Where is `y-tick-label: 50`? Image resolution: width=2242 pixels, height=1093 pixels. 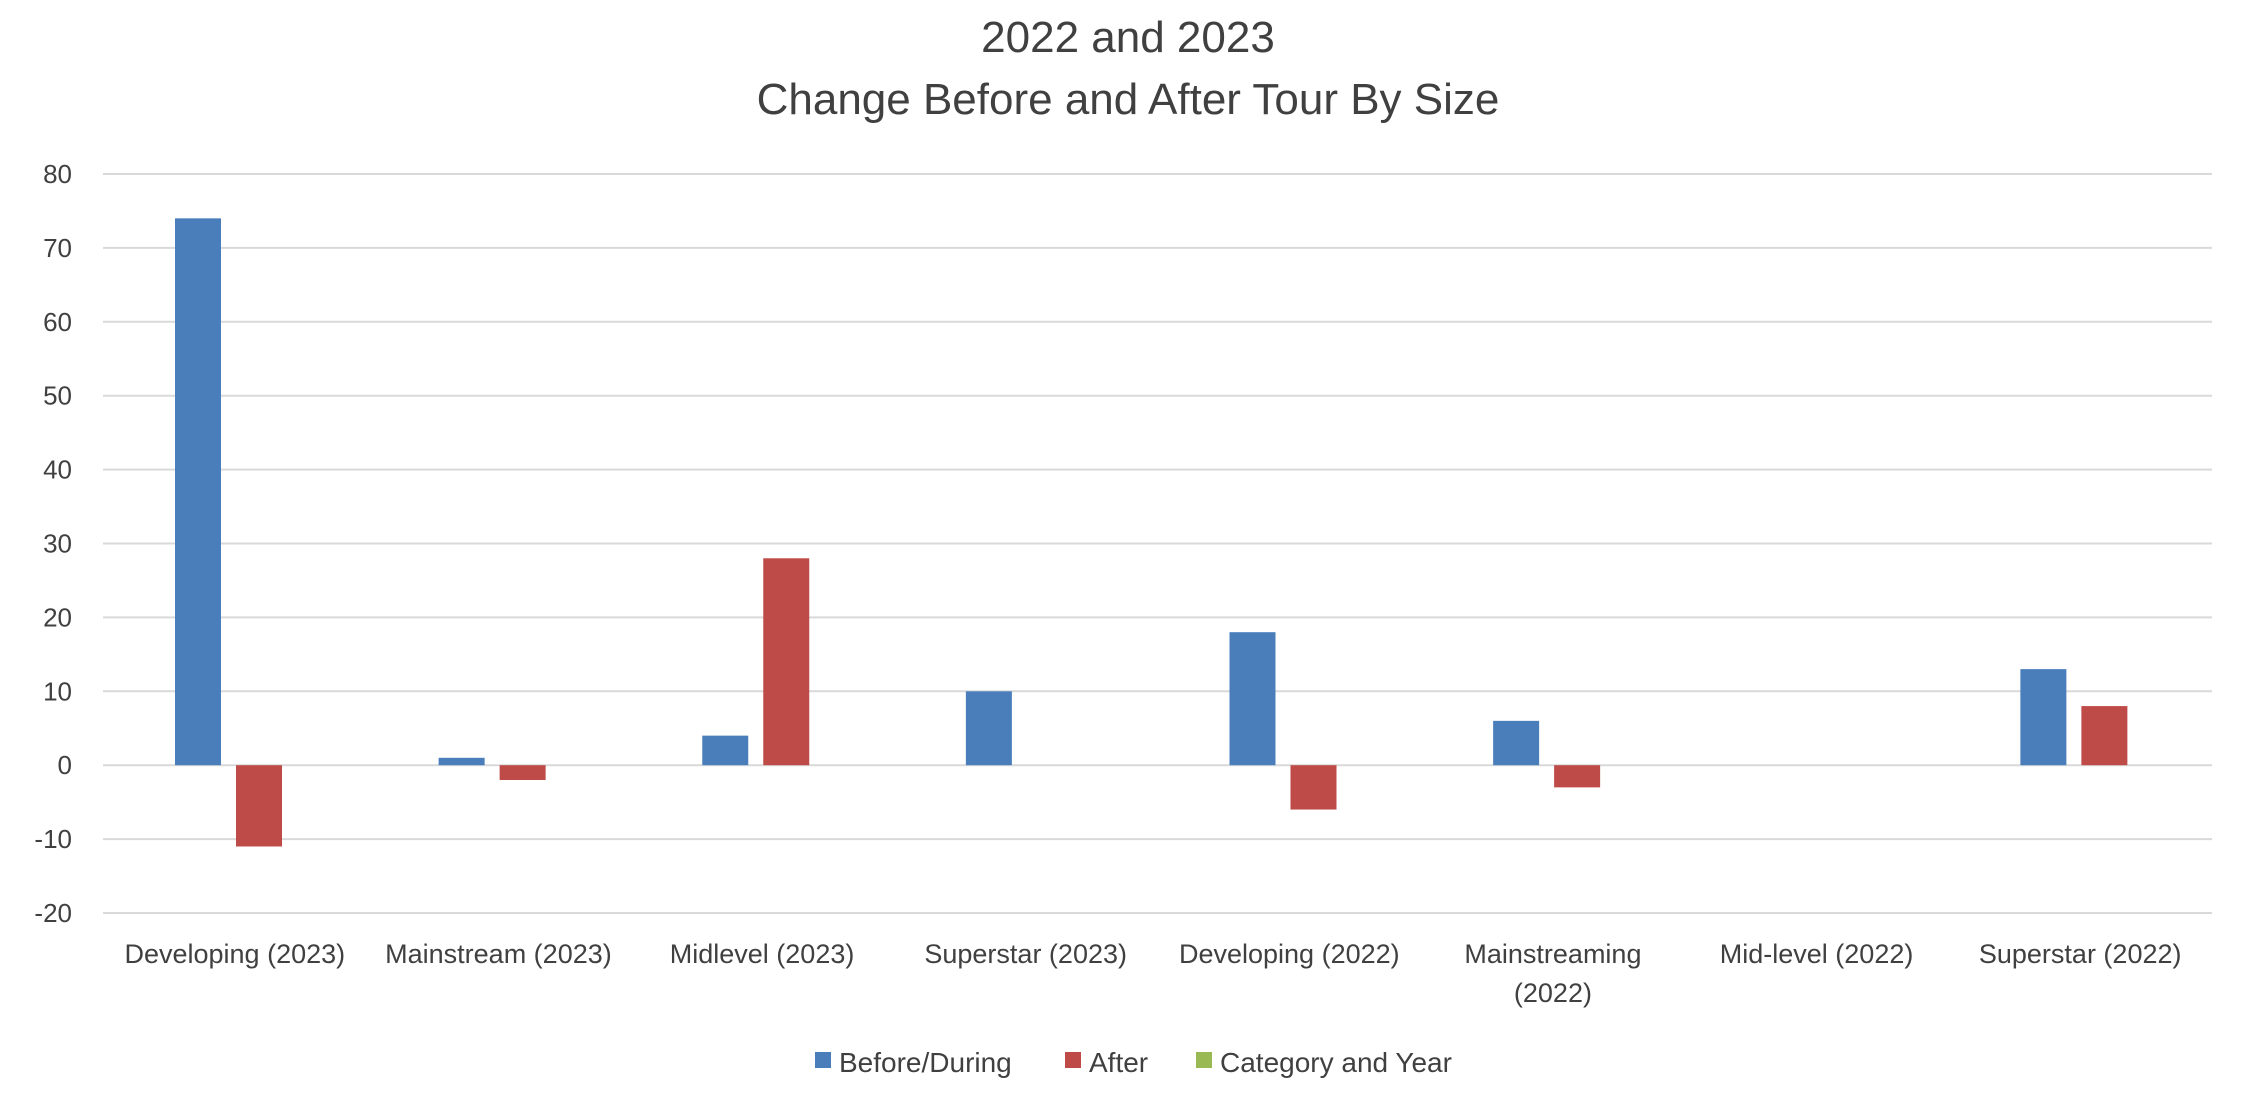
y-tick-label: 50 is located at coordinates (57, 396).